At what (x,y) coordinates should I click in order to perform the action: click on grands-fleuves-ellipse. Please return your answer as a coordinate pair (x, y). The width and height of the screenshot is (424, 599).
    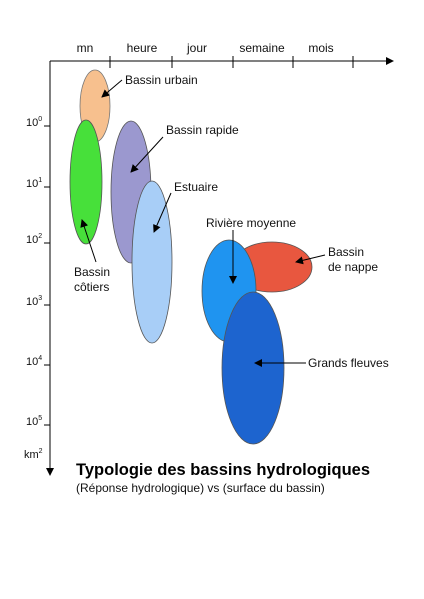
    Looking at the image, I should click on (253, 368).